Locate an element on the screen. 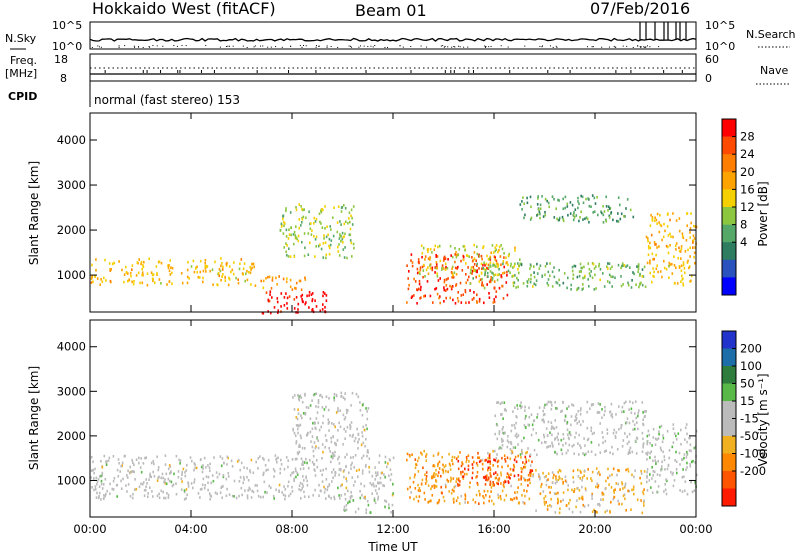  power-ytick-label: 3000 is located at coordinates (71, 185).